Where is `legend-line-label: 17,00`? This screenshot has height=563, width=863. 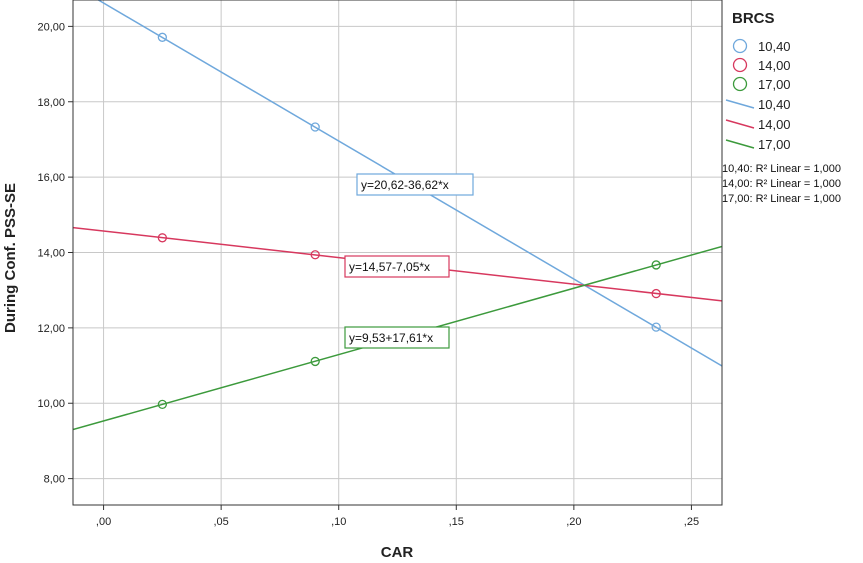
legend-line-label: 17,00 is located at coordinates (774, 144).